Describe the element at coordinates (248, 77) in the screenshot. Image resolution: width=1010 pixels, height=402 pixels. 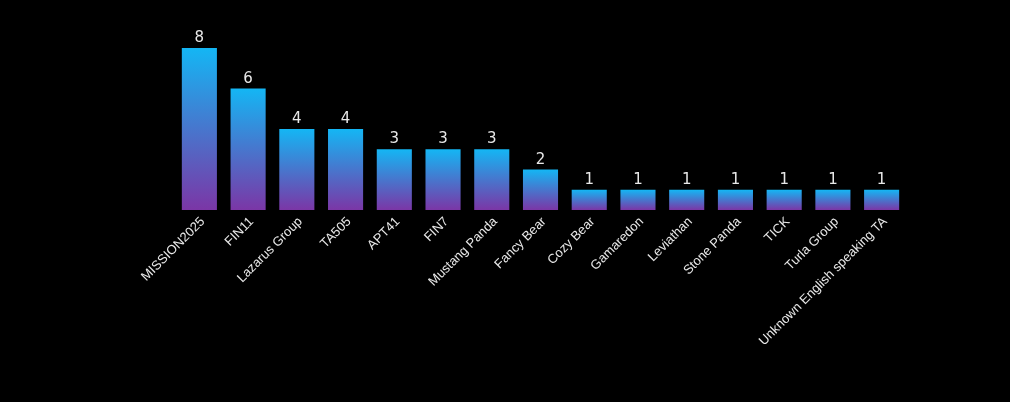
I see `data-label: 6` at that location.